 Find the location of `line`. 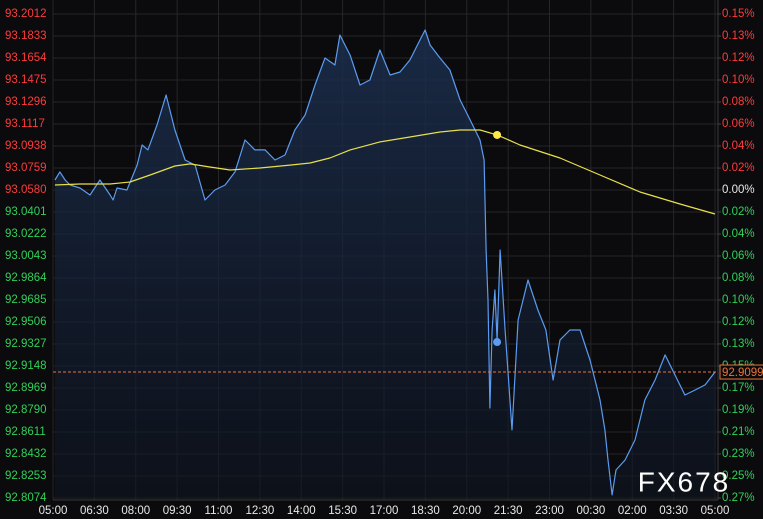

line is located at coordinates (385, 172).